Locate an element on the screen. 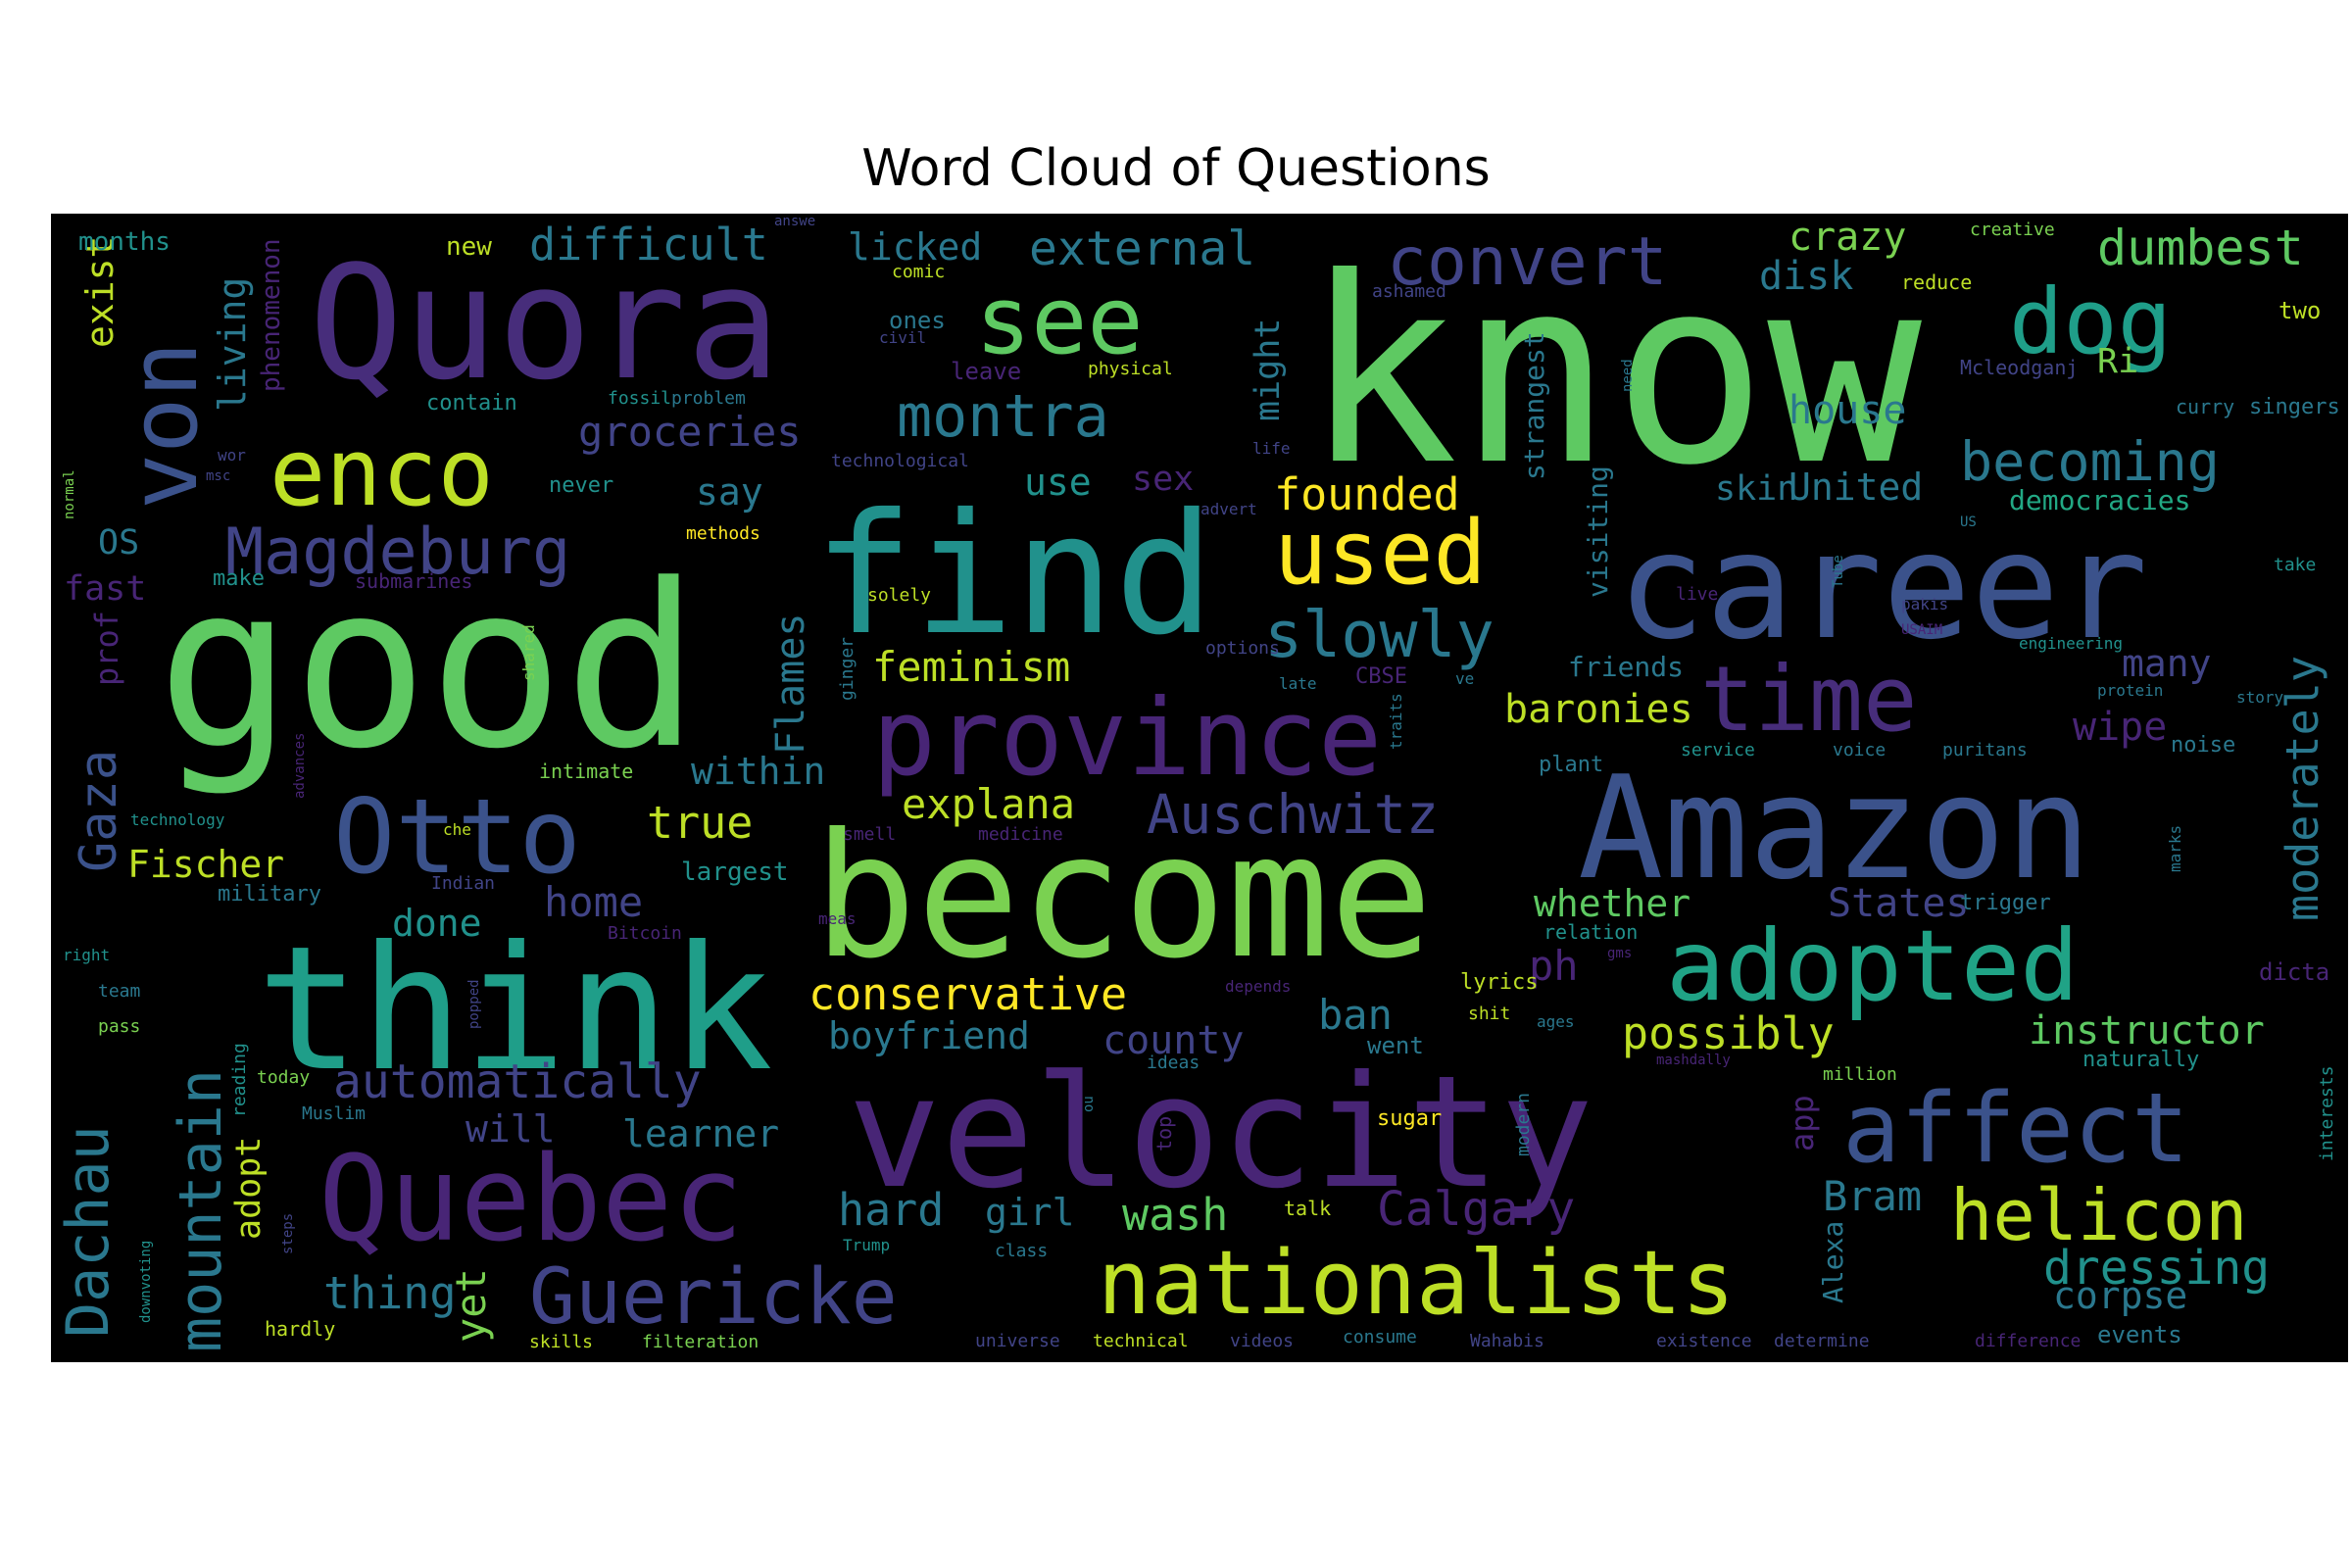 The height and width of the screenshot is (1568, 2352). cloud-word-advert: advert is located at coordinates (1228, 509).